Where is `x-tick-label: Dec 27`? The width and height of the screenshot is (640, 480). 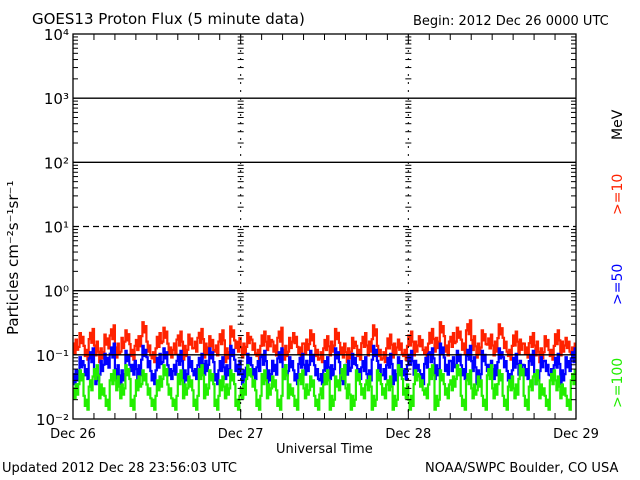
x-tick-label: Dec 27 is located at coordinates (241, 434).